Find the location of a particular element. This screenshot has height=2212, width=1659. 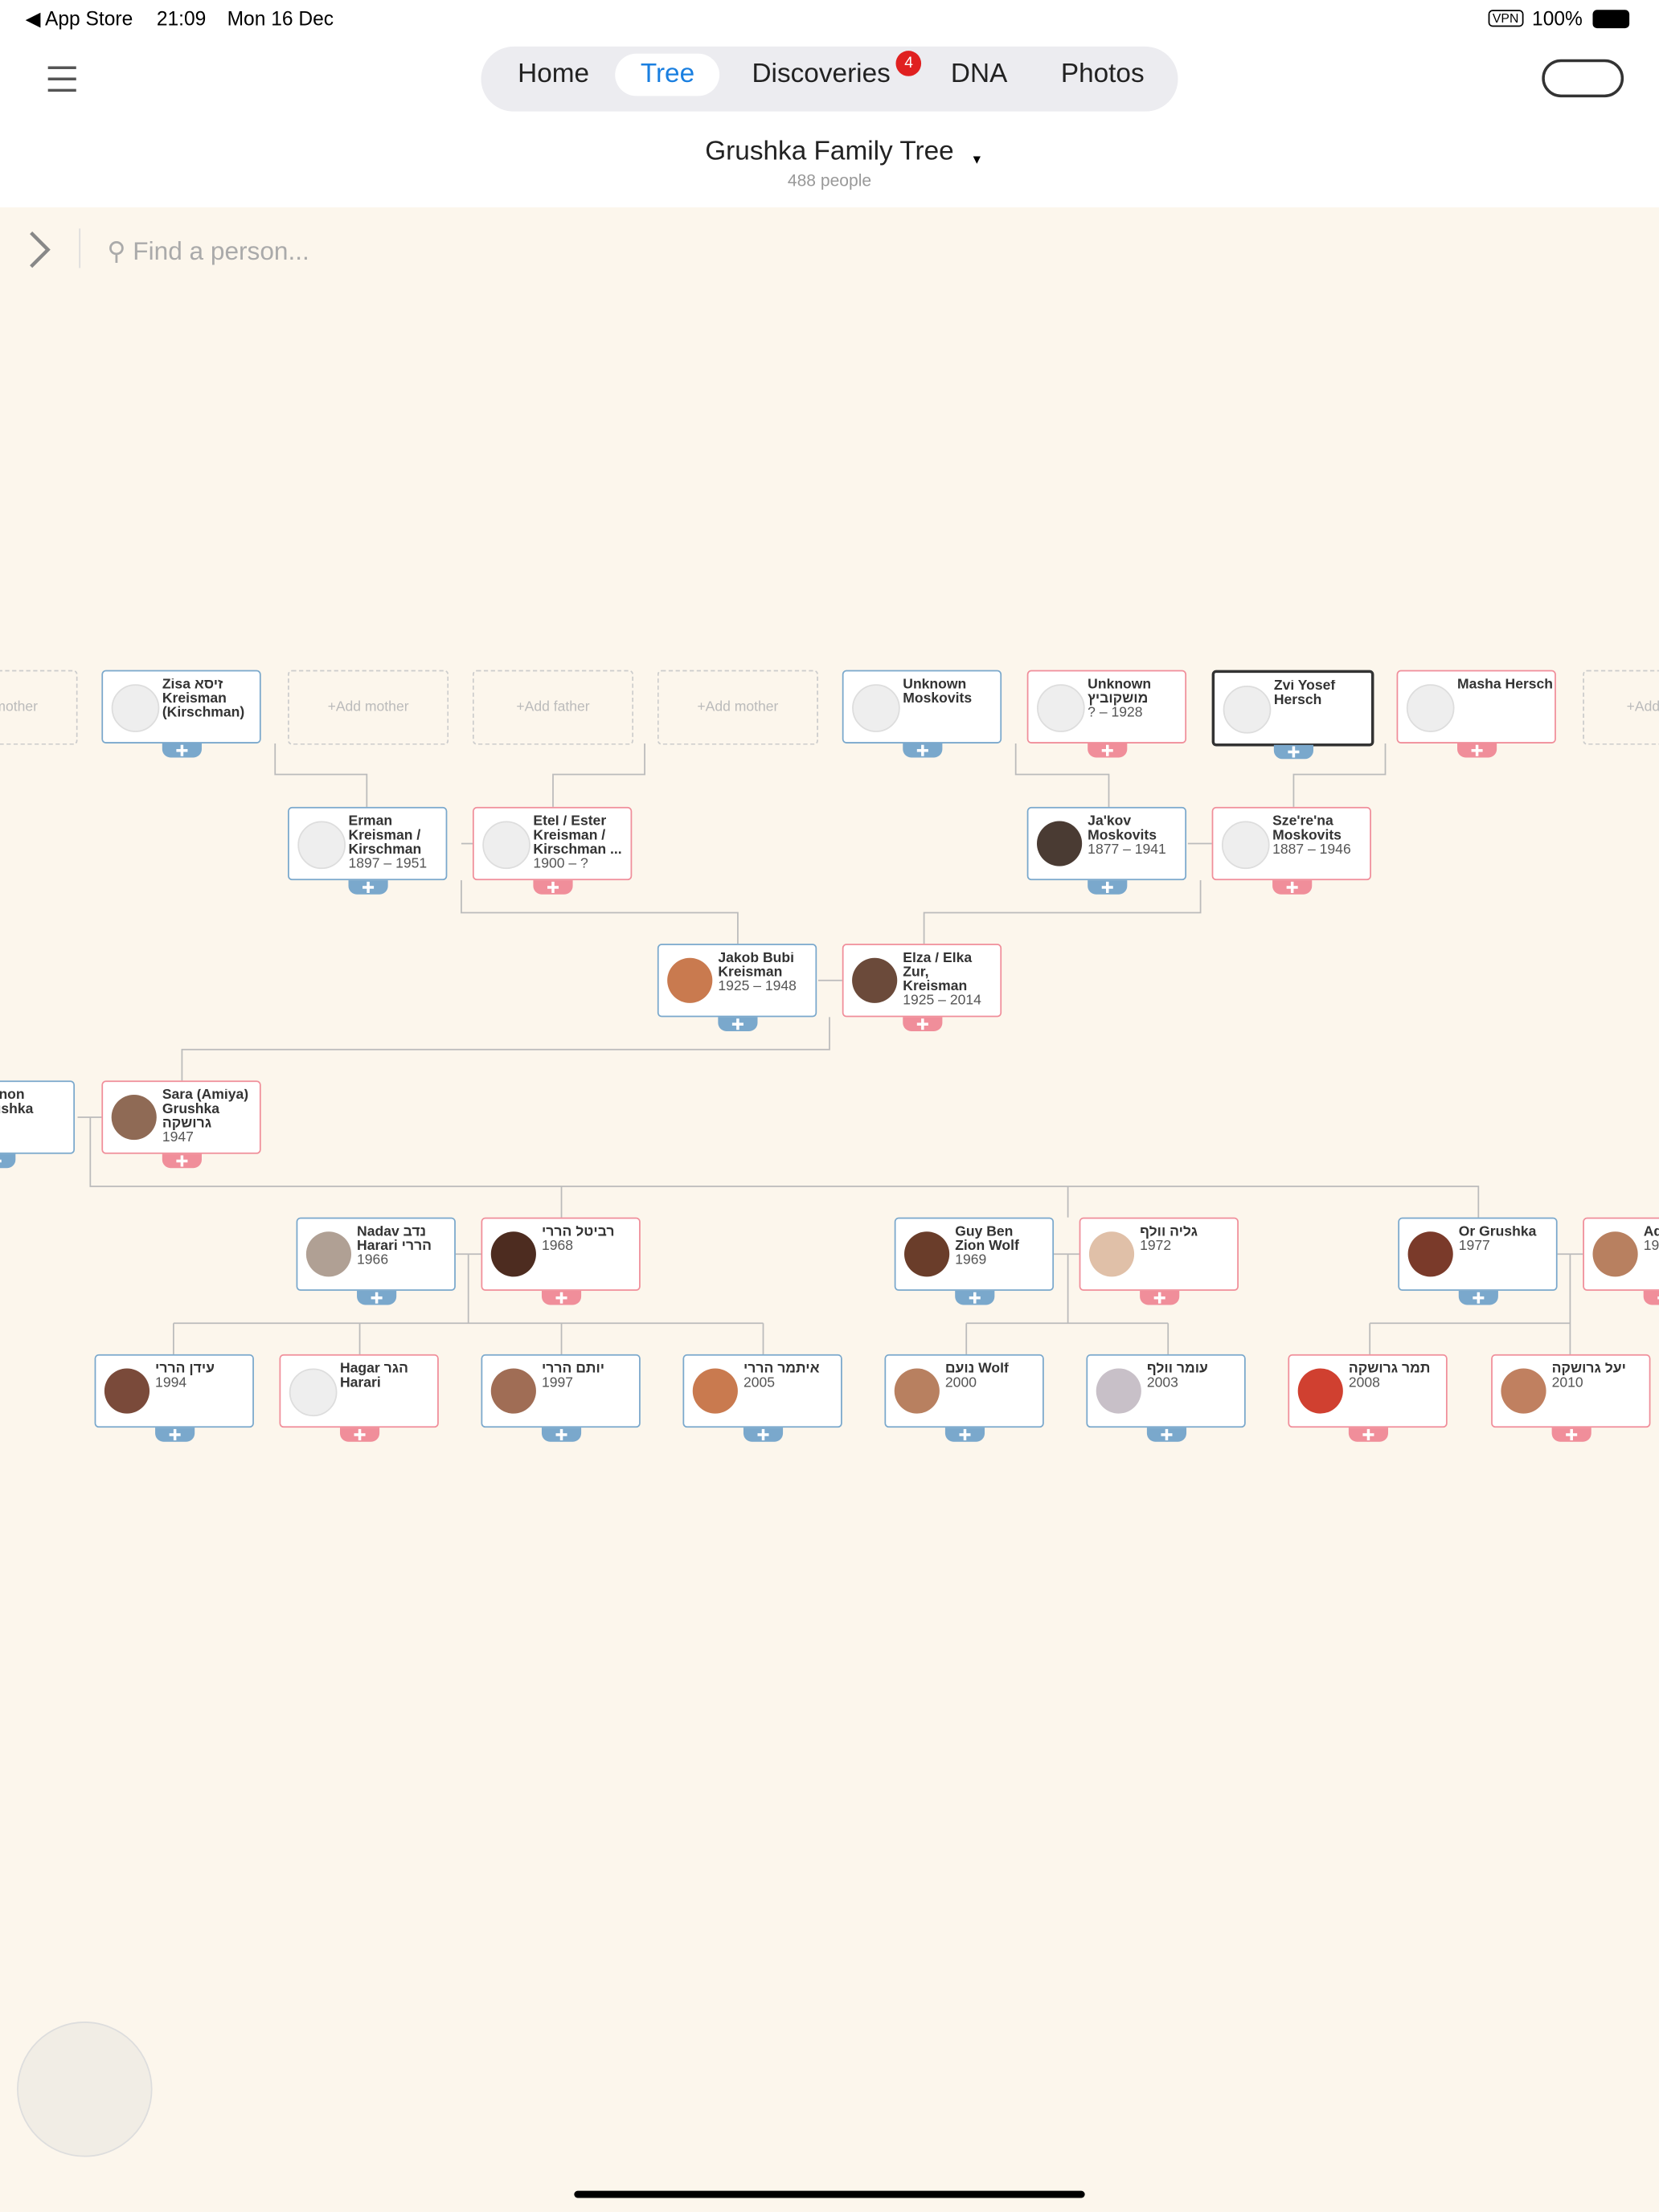

person-card: Guy Ben Zion Wolf 1969 is located at coordinates (974, 1261).